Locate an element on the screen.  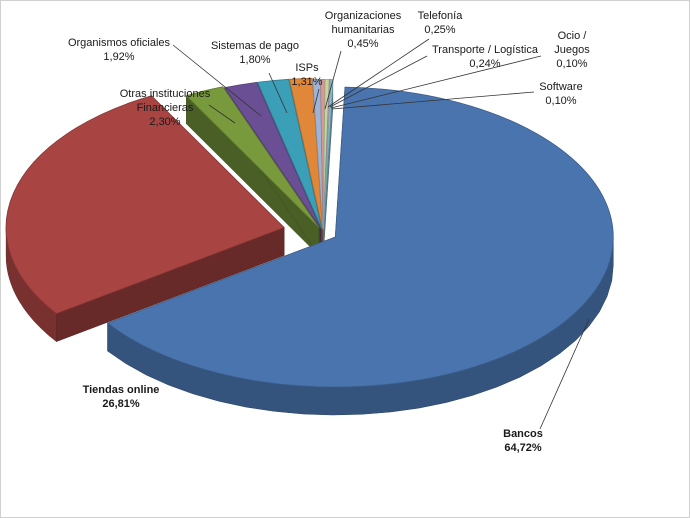
leader-line-isps is located at coordinates (316, 101).